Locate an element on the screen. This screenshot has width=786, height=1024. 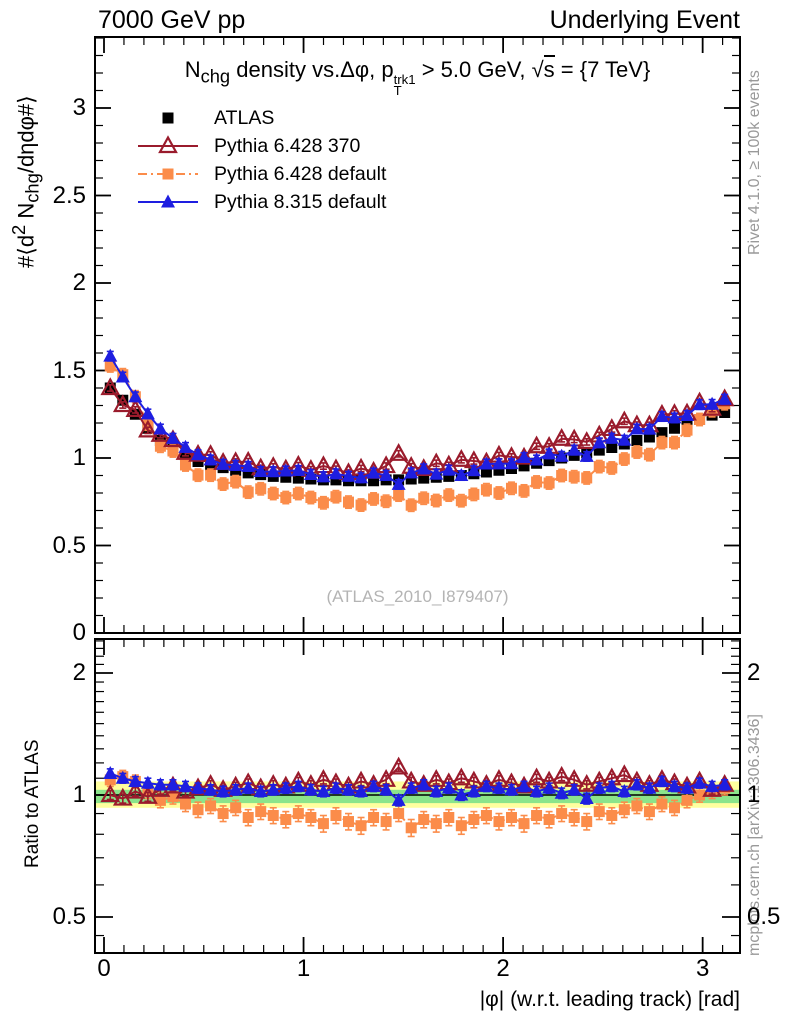
series-pythia-6428-default is located at coordinates (417, 436).